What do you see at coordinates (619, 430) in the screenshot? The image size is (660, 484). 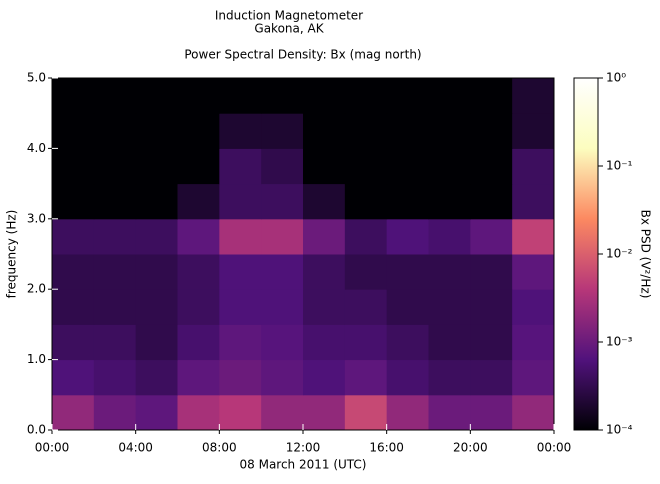 I see `colorbar-tick-label: 10⁻⁴` at bounding box center [619, 430].